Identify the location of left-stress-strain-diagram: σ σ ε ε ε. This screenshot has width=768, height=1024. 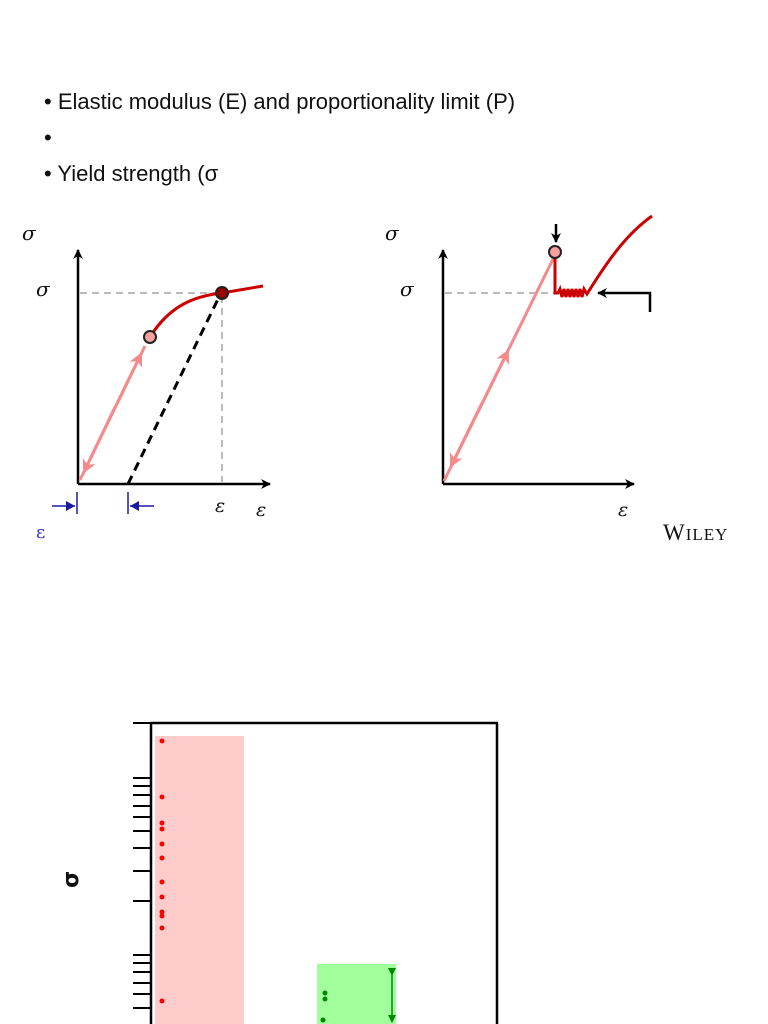
(146, 382).